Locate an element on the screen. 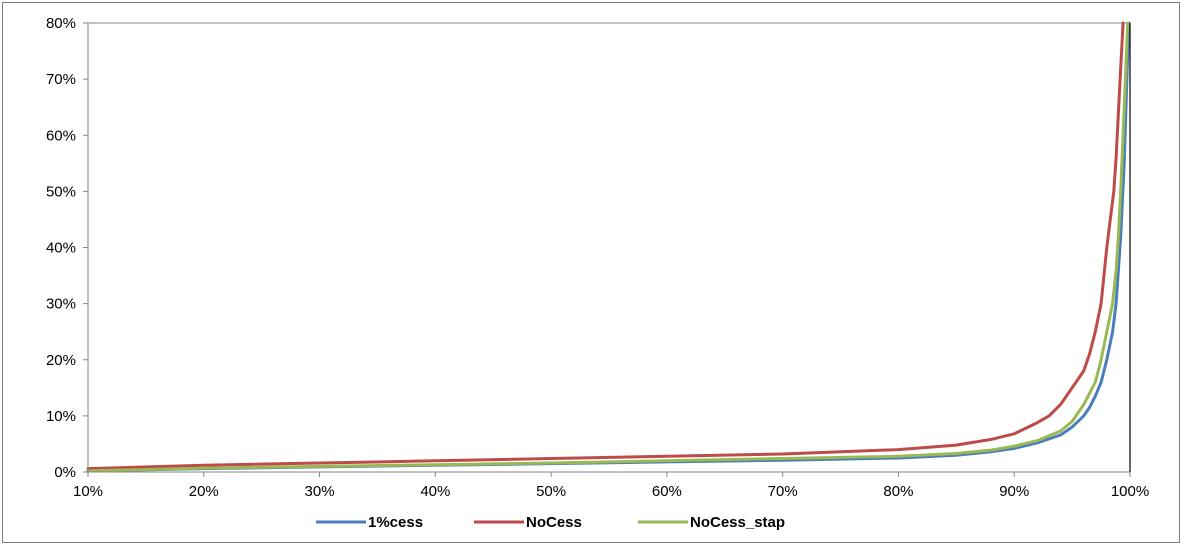 Image resolution: width=1184 pixels, height=547 pixels. y-tick-label: 60% is located at coordinates (61, 135).